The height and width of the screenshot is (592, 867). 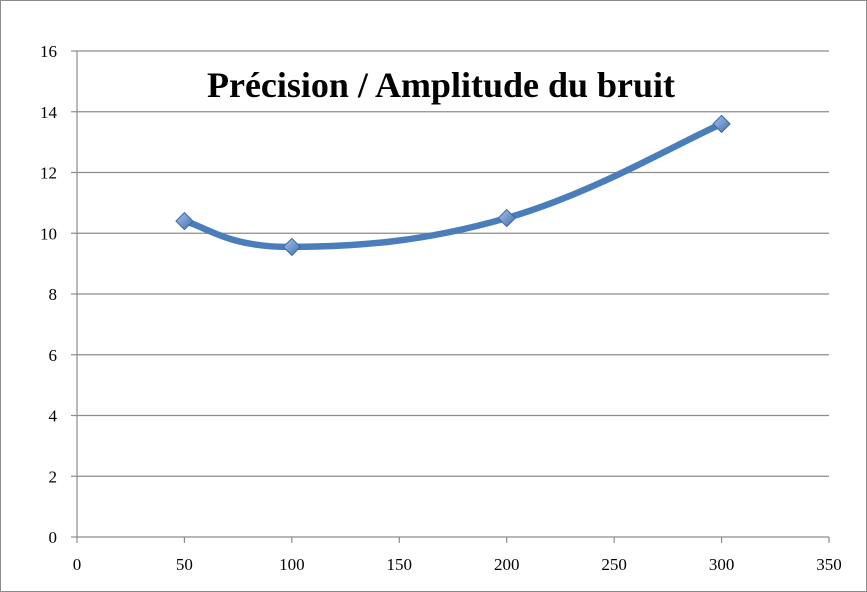 I want to click on y-tick-label: 10, so click(x=48, y=233).